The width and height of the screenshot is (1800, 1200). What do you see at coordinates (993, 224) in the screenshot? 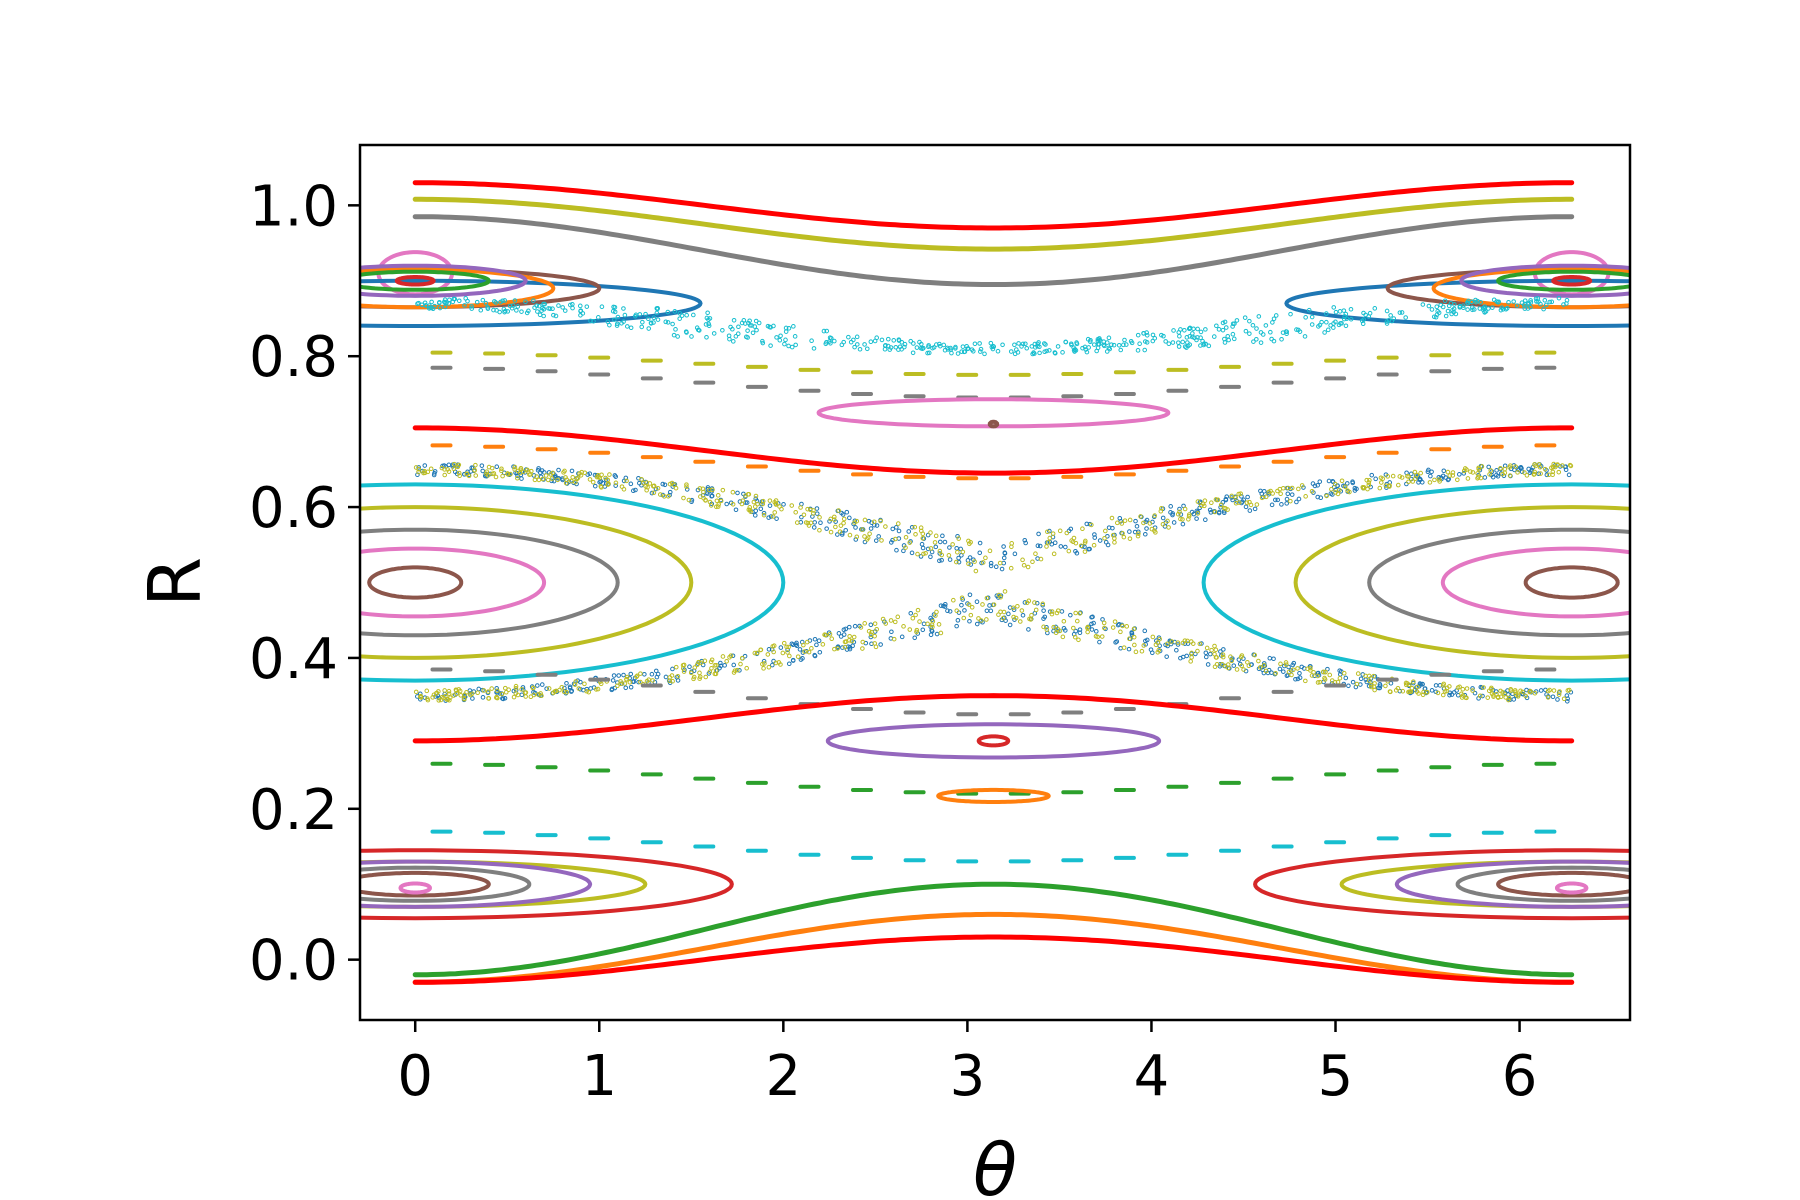
I see `orbit-curve` at bounding box center [993, 224].